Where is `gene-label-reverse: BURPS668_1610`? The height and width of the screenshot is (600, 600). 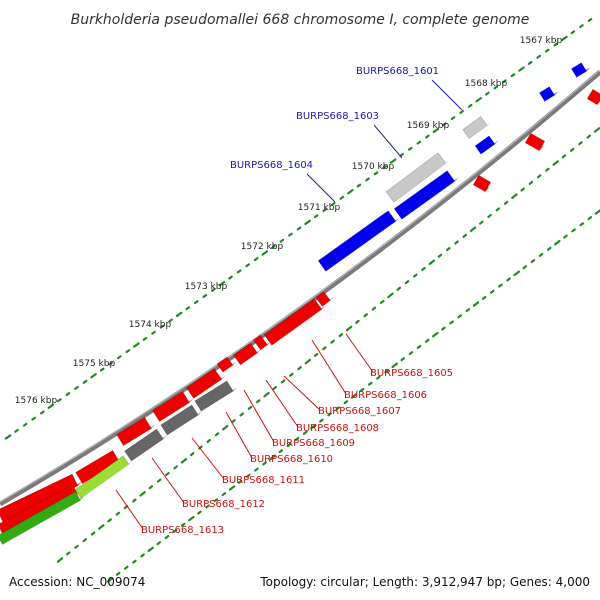
gene-label-reverse: BURPS668_1610 is located at coordinates (291, 459).